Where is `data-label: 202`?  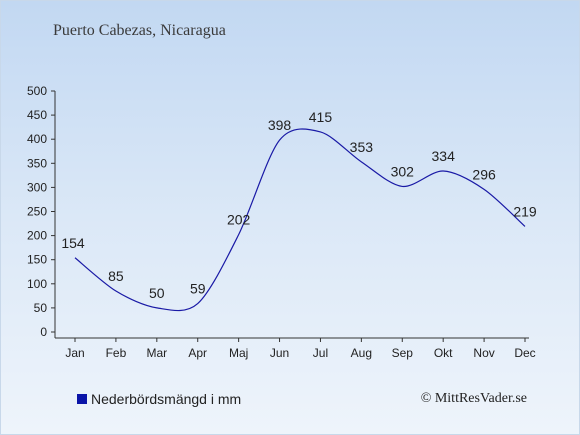 data-label: 202 is located at coordinates (239, 220).